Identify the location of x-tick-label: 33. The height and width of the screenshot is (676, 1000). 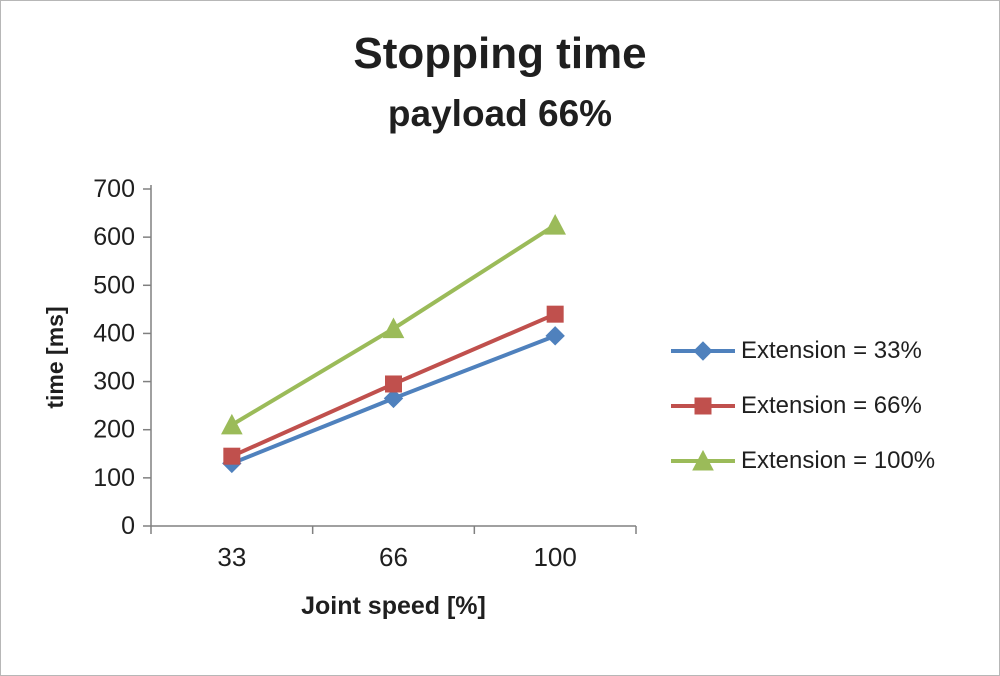
(231, 557).